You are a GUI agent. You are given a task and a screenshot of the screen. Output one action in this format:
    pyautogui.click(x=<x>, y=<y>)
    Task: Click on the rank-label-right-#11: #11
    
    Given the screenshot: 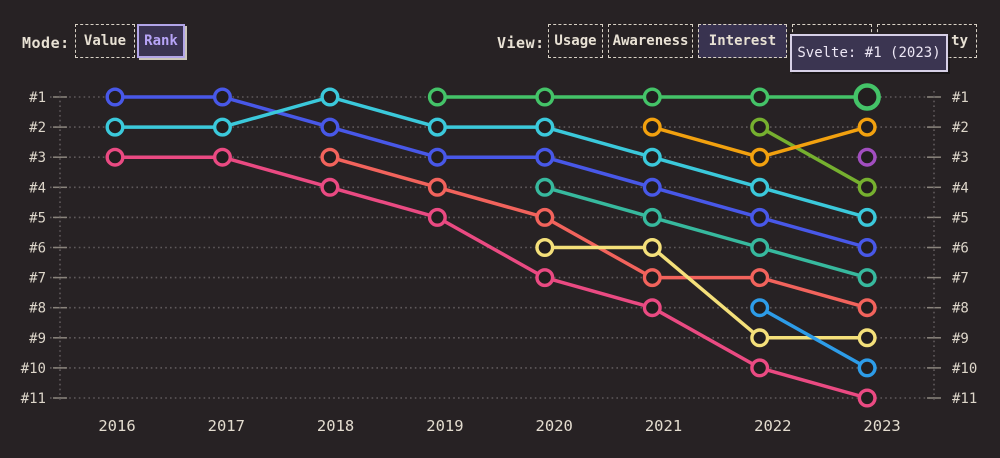 What is the action you would take?
    pyautogui.click(x=964, y=399)
    